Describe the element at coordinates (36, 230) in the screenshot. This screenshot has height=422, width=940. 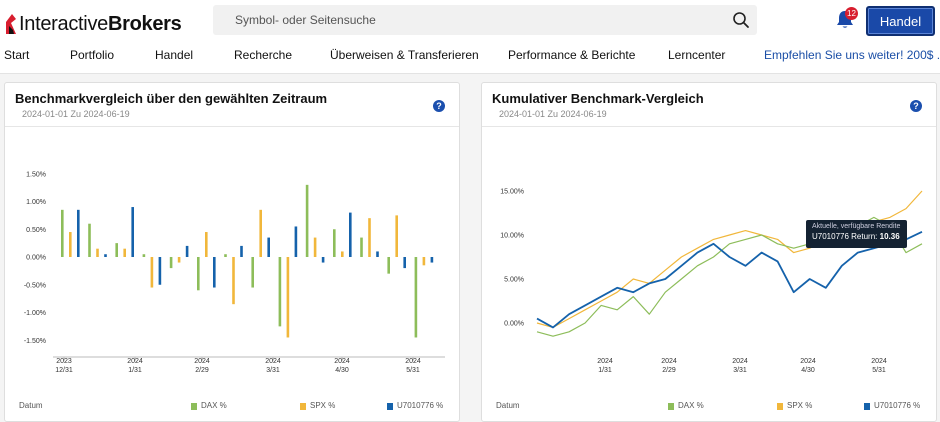
I see `y-tick-label: 0.50%` at that location.